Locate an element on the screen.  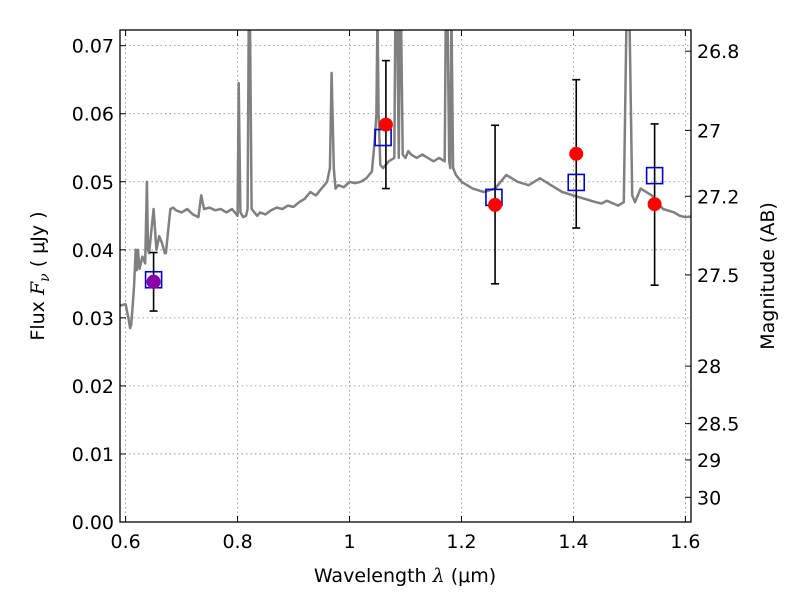
y-axis-title: Flux Fν ( μJy ) is located at coordinates (40, 275).